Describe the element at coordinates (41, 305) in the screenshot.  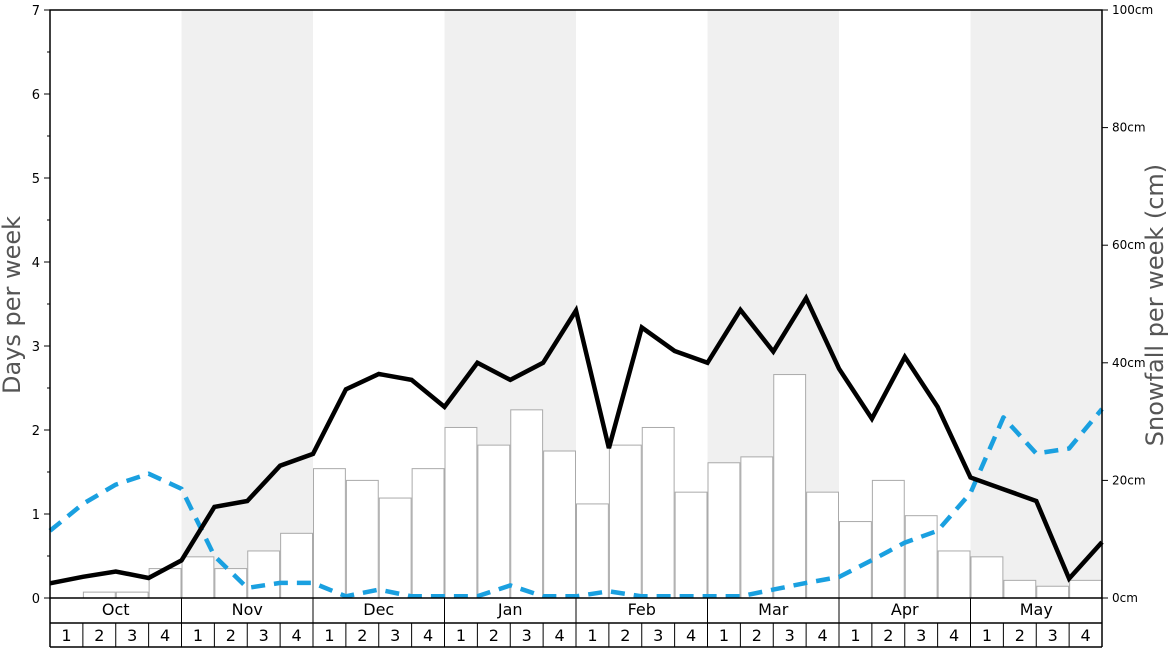
I see `left-axis: 0 1 2 3 4 5 6 7` at that location.